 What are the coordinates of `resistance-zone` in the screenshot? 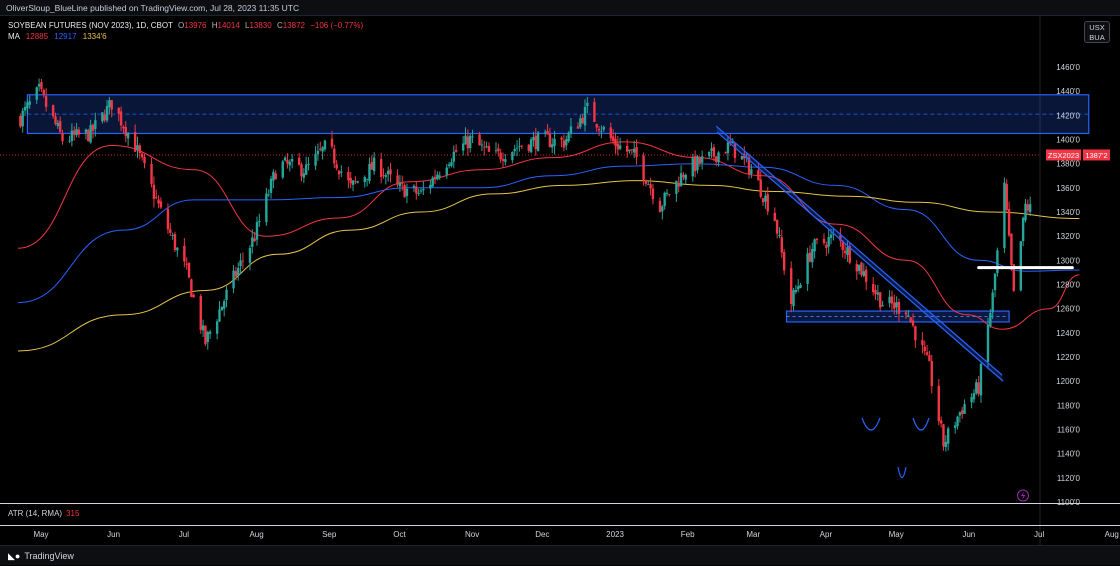 It's located at (558, 114).